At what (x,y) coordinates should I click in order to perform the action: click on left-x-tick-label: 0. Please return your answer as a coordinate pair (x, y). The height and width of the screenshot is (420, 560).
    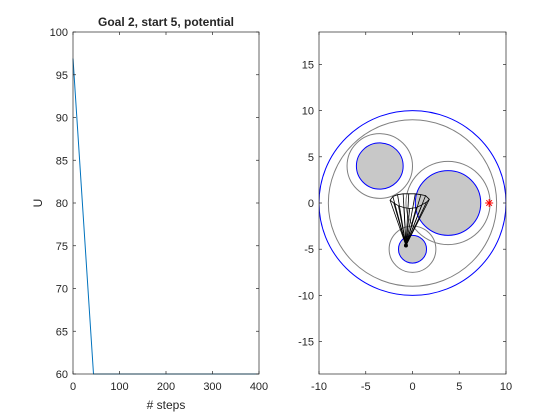
    Looking at the image, I should click on (73, 387).